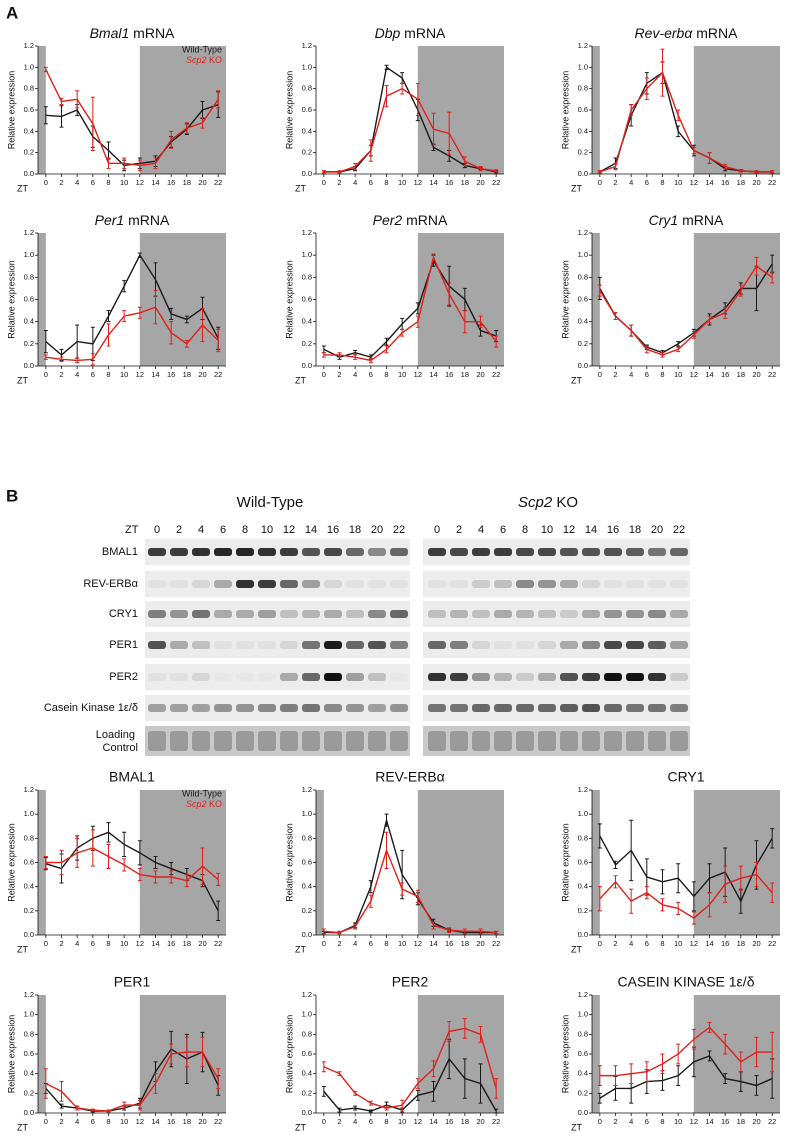  What do you see at coordinates (245, 530) in the screenshot?
I see `blot-lane-label: 8` at bounding box center [245, 530].